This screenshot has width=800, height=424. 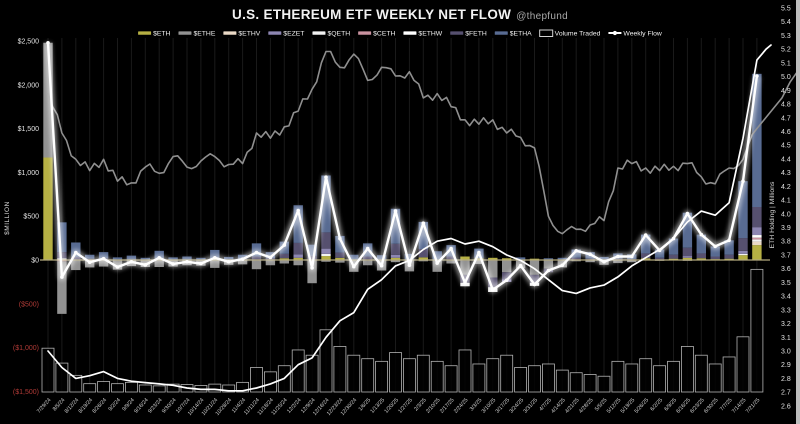 I want to click on right-axis-tick: 3.6, so click(x=786, y=269).